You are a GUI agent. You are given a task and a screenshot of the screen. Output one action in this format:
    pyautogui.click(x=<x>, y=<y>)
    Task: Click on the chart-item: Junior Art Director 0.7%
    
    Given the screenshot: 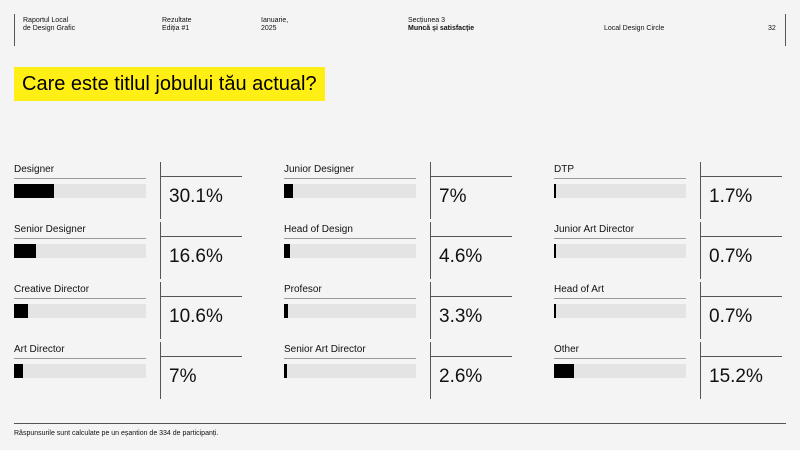 What is the action you would take?
    pyautogui.click(x=674, y=252)
    